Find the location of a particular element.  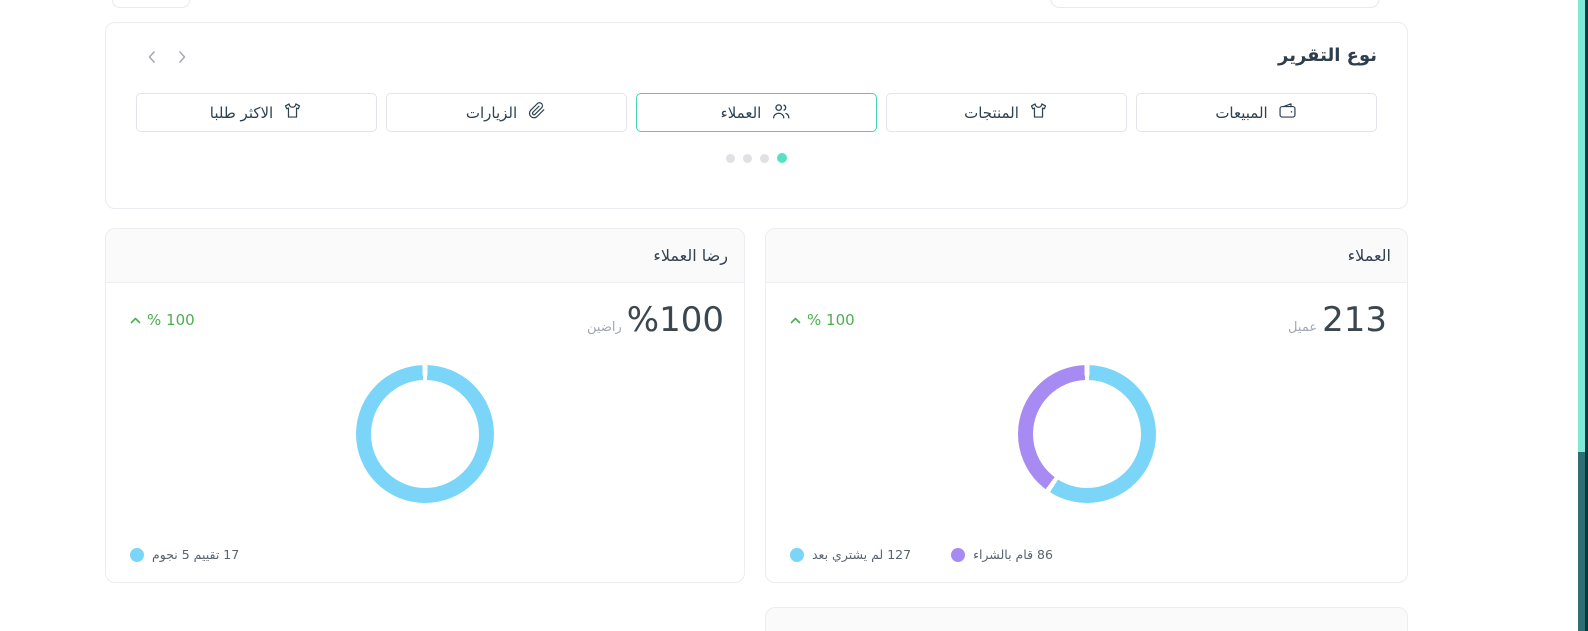

customers-total: 213 عميل is located at coordinates (1337, 320).